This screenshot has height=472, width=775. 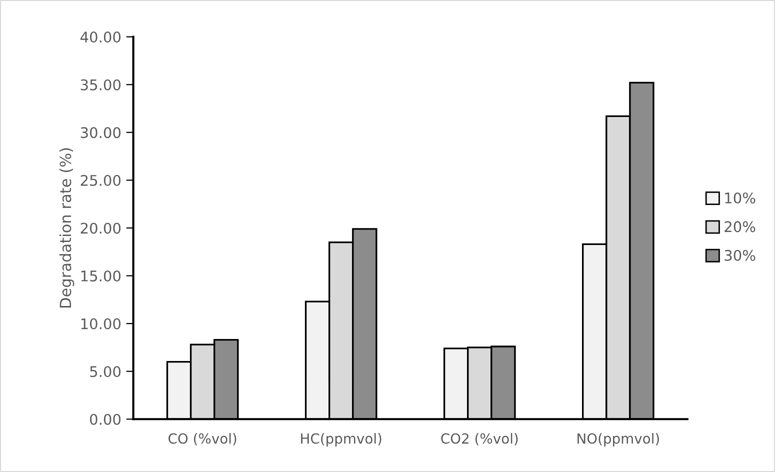 I want to click on y-tick-label: 20.00, so click(x=100, y=228).